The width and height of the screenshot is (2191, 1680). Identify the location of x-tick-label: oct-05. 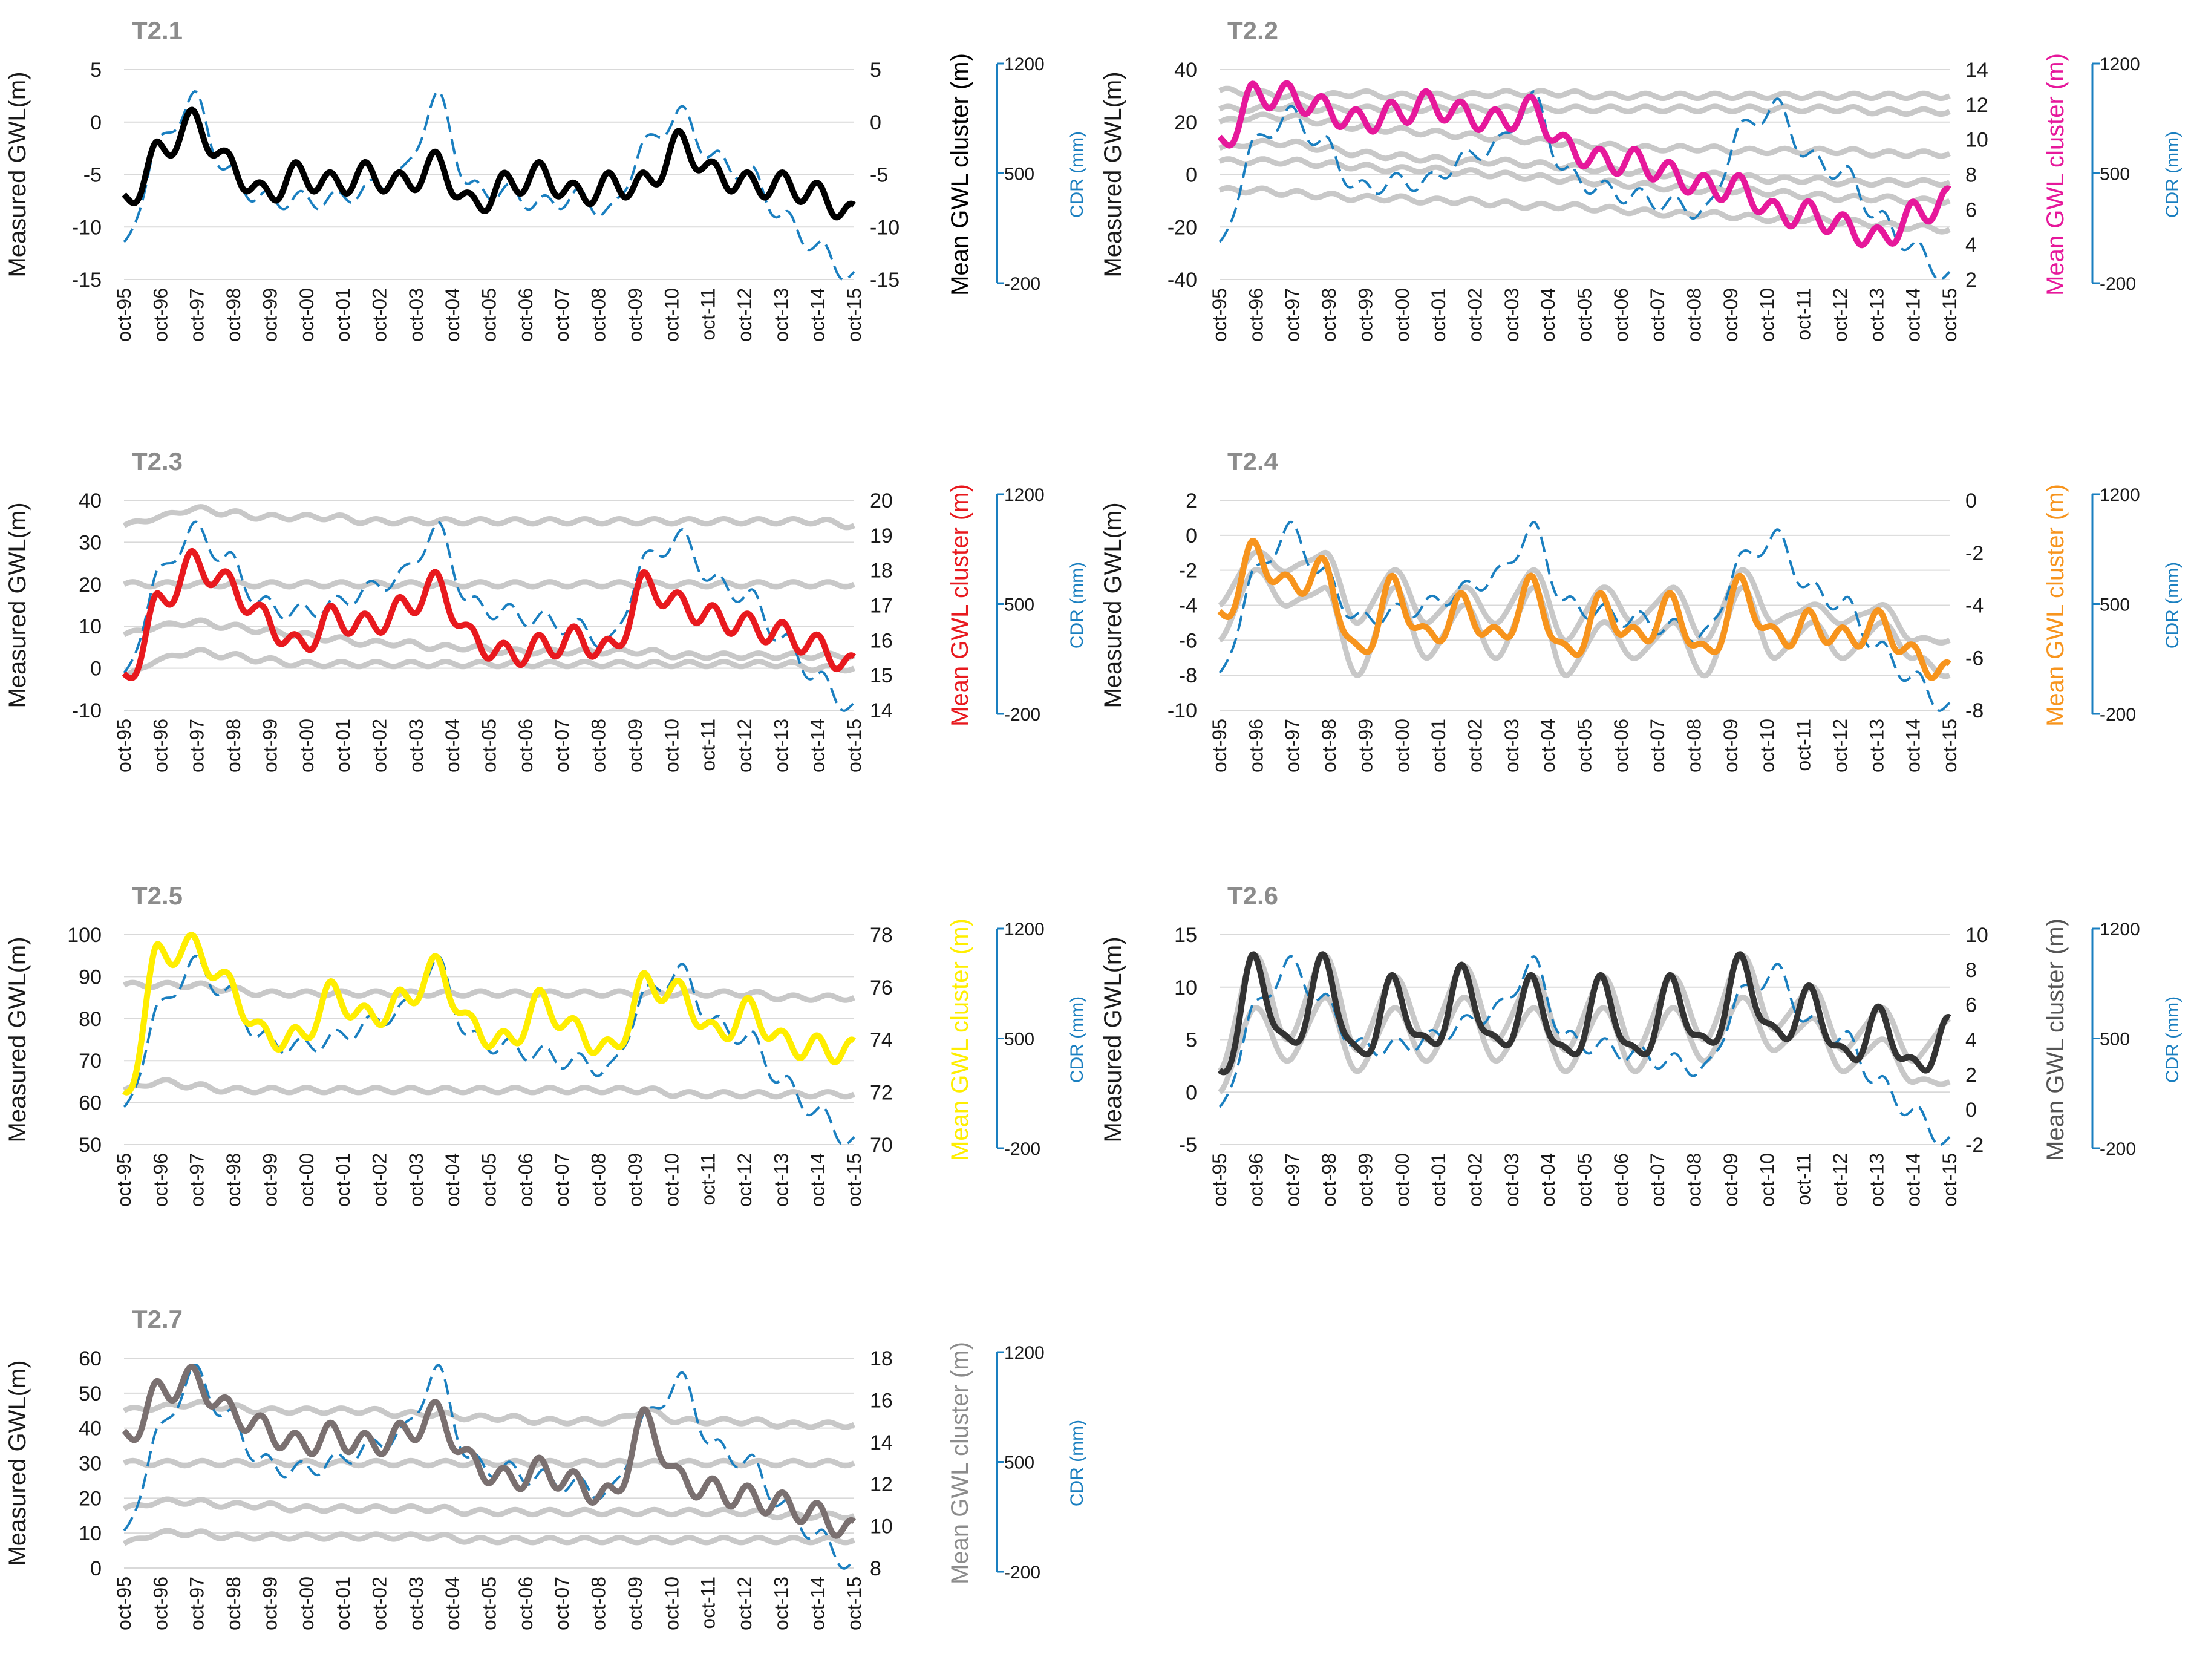
(1585, 746).